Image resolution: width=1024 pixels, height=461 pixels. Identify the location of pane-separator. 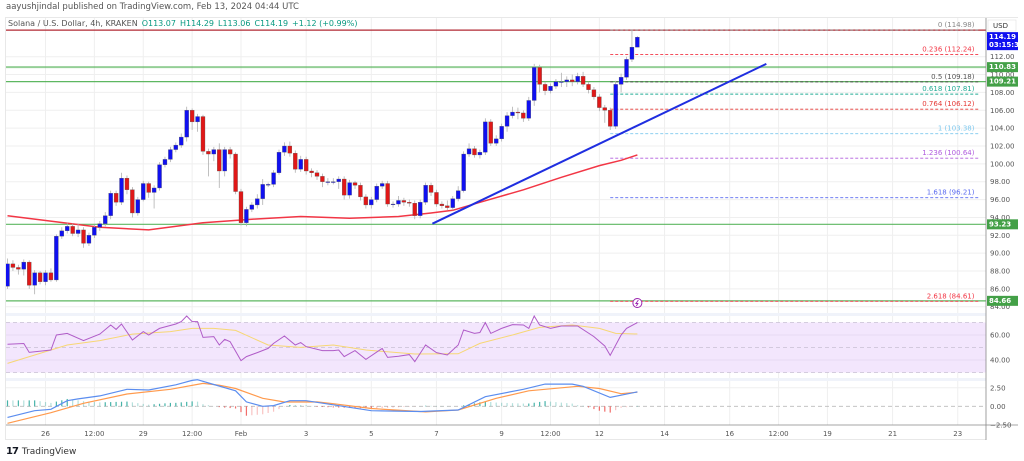
(512, 379).